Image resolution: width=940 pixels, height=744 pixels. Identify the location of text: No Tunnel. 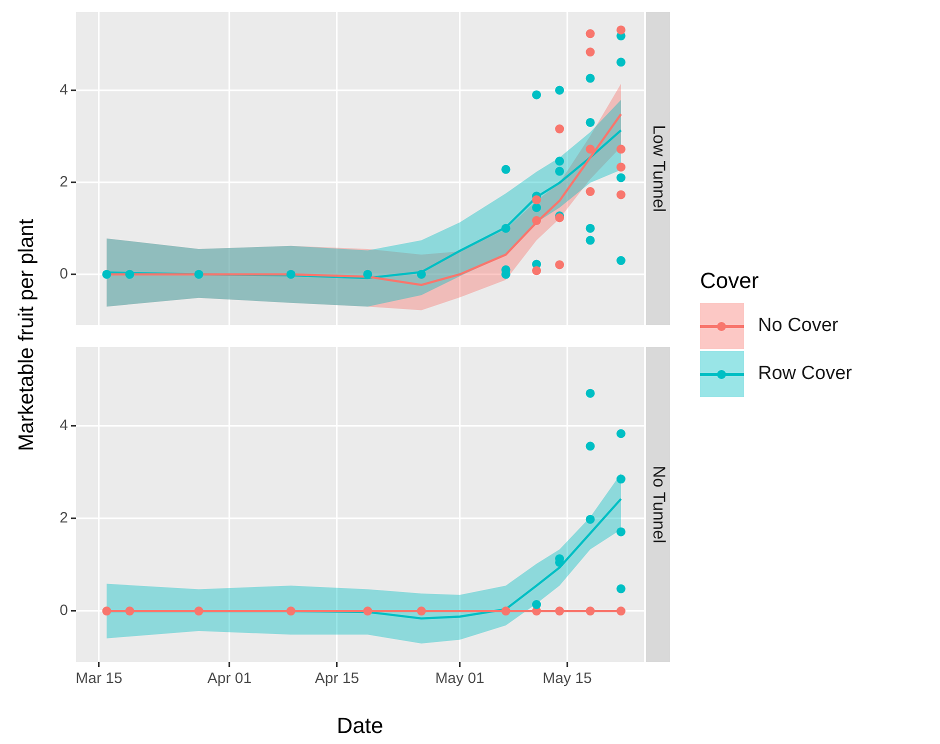
(658, 505).